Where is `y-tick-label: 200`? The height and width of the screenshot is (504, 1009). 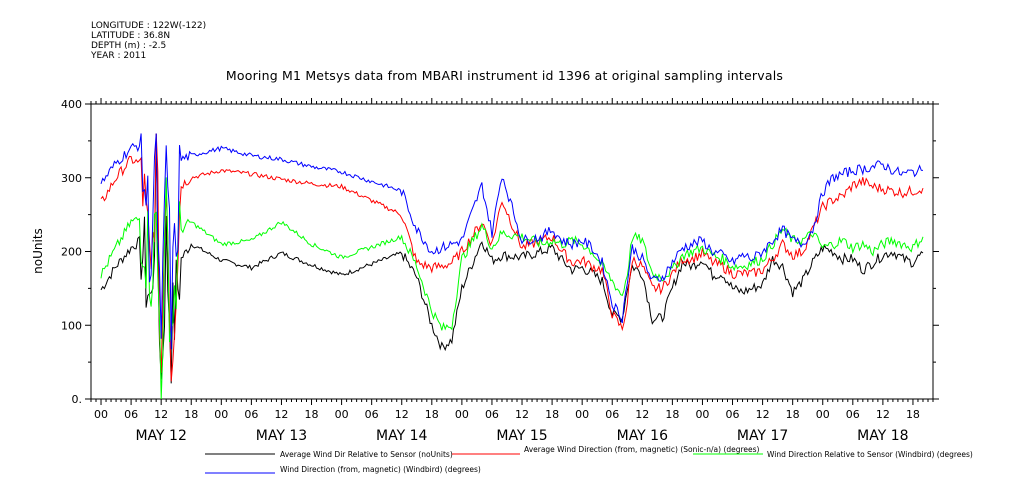 y-tick-label: 200 is located at coordinates (71, 252).